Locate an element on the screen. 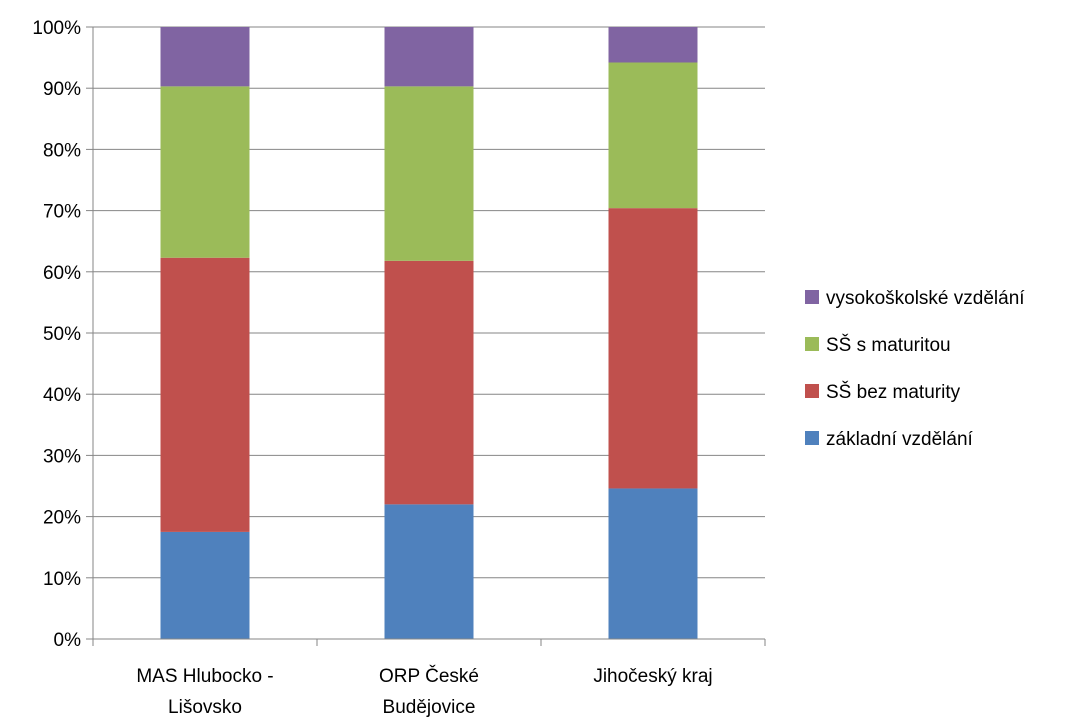  legend-label: SŠ bez maturity is located at coordinates (893, 392).